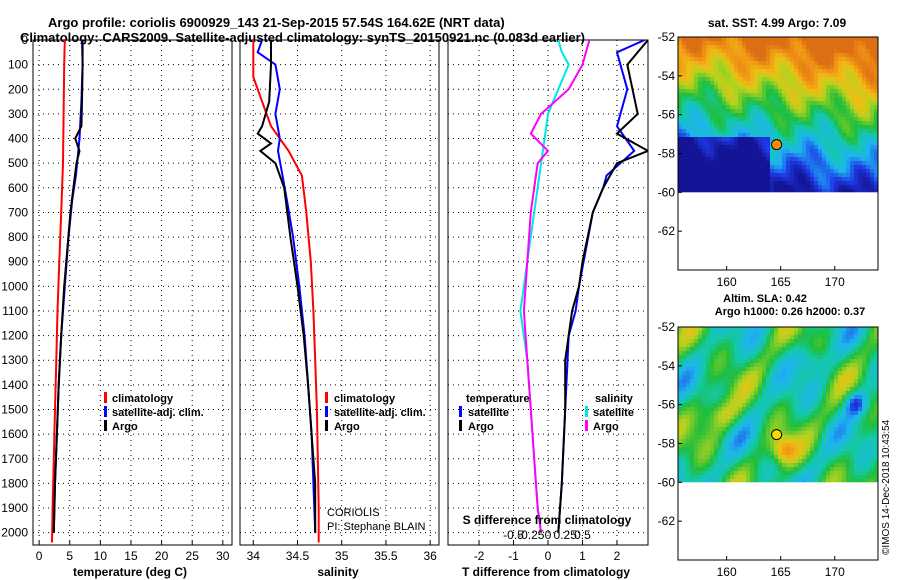  I want to click on depth-tick-label-3: 300, so click(18, 114).